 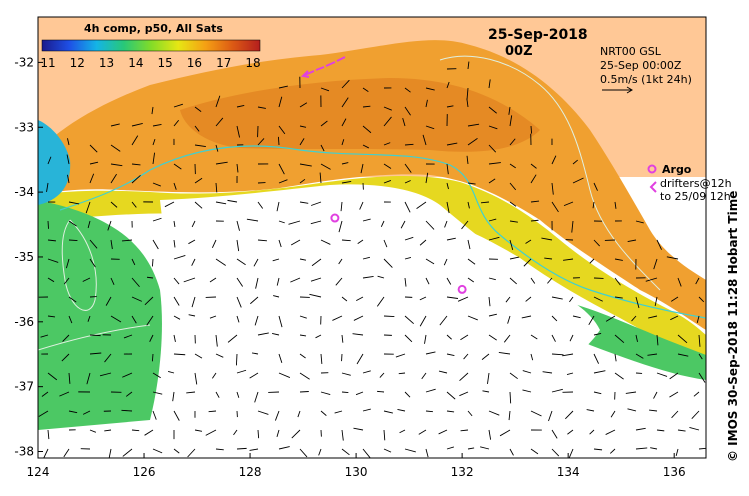 What do you see at coordinates (24, 192) in the screenshot?
I see `lat-tick-label: -34` at bounding box center [24, 192].